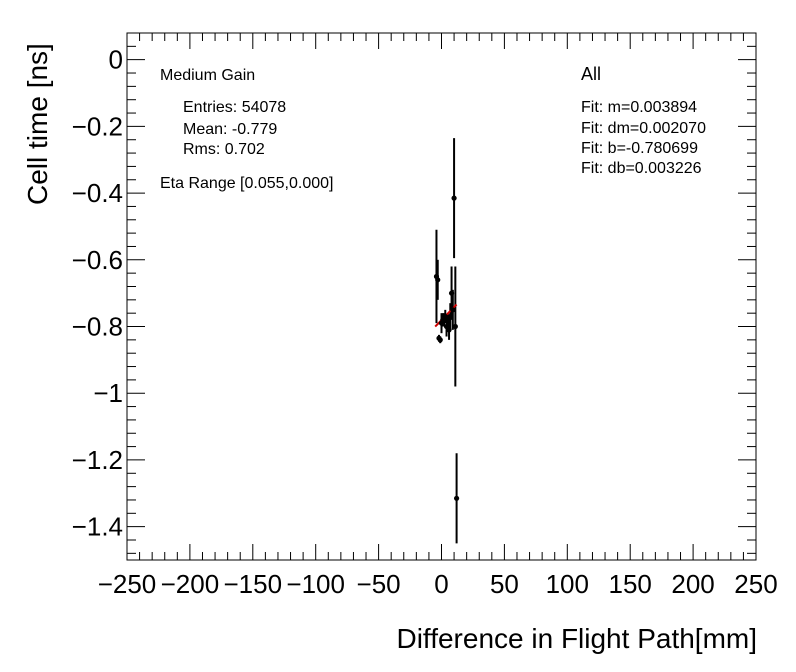  Describe the element at coordinates (97, 260) in the screenshot. I see `y-tick-label: −0.6` at that location.